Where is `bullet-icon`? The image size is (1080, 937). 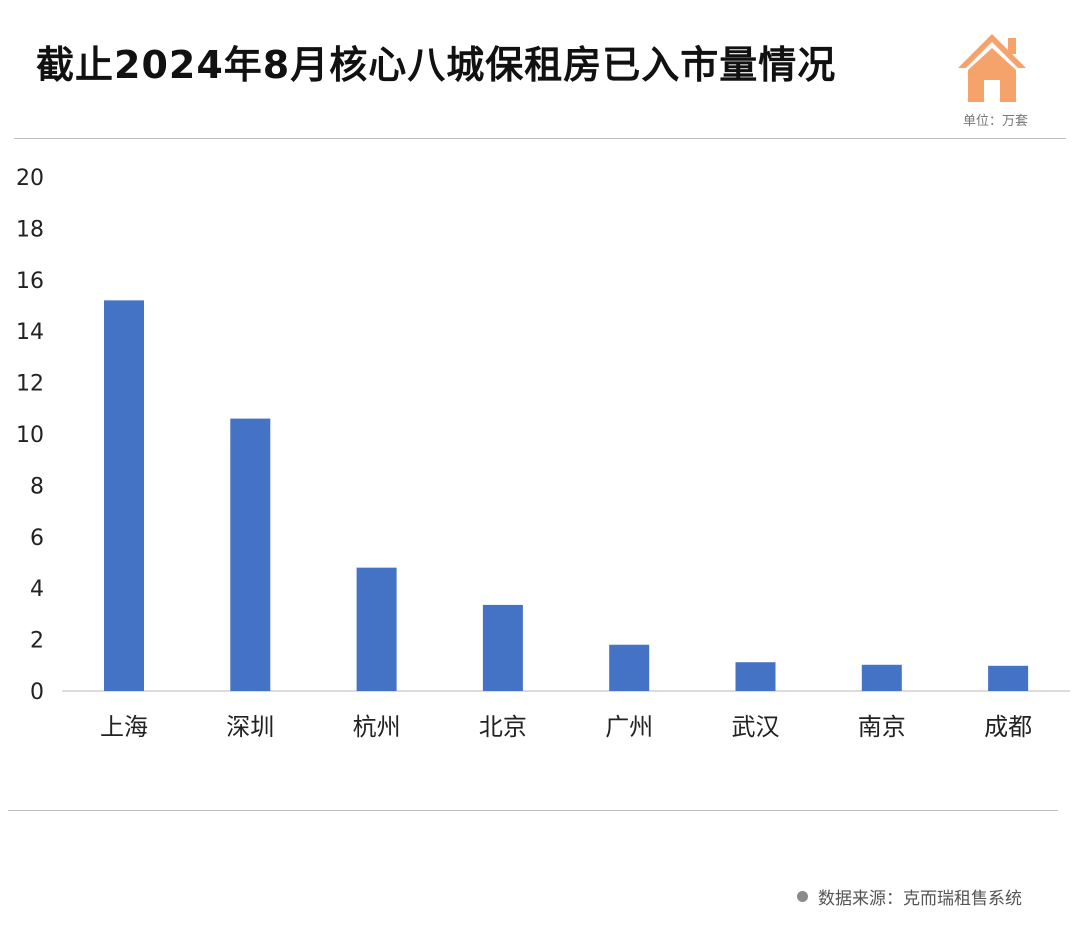 bullet-icon is located at coordinates (802, 896).